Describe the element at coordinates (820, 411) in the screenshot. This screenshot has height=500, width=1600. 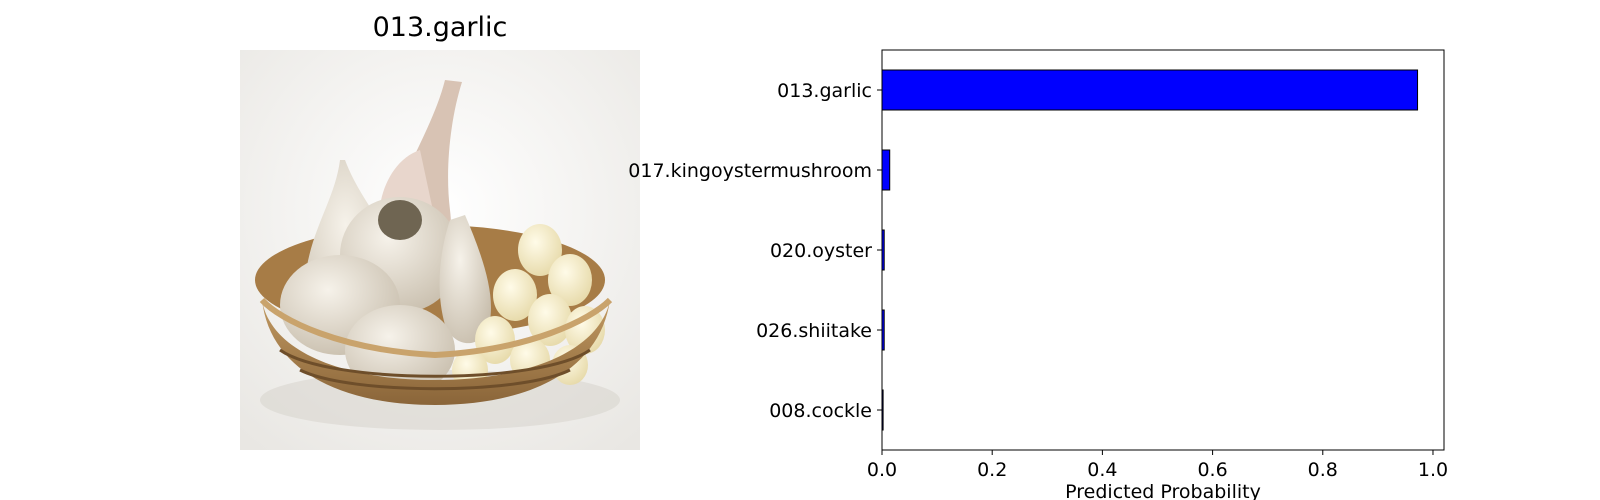
I see `category-label-4: 008.cockle` at that location.